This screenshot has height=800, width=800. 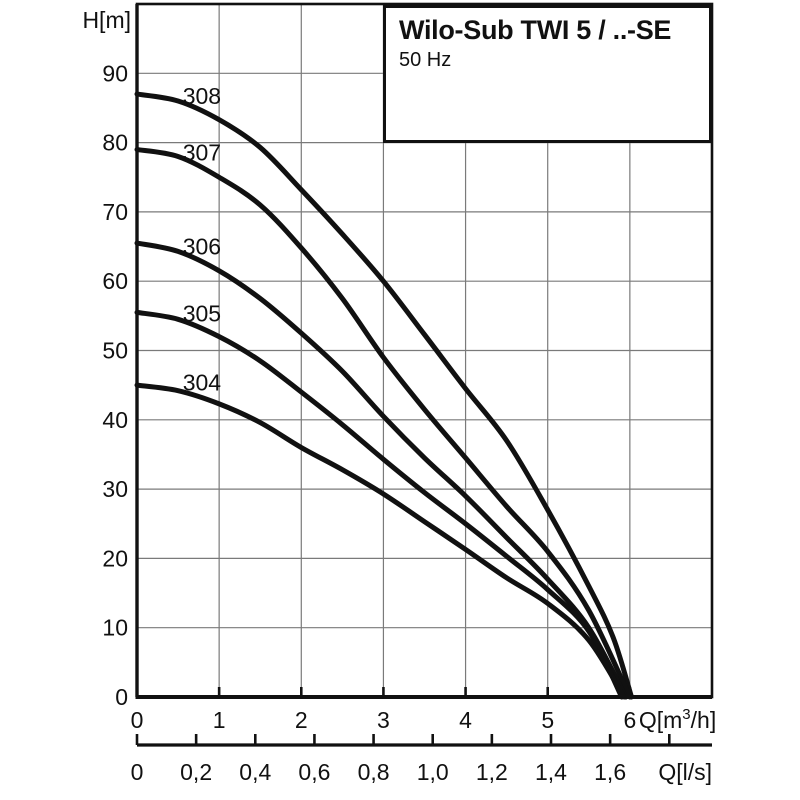 I want to click on x-tick-label: 2, so click(x=301, y=720).